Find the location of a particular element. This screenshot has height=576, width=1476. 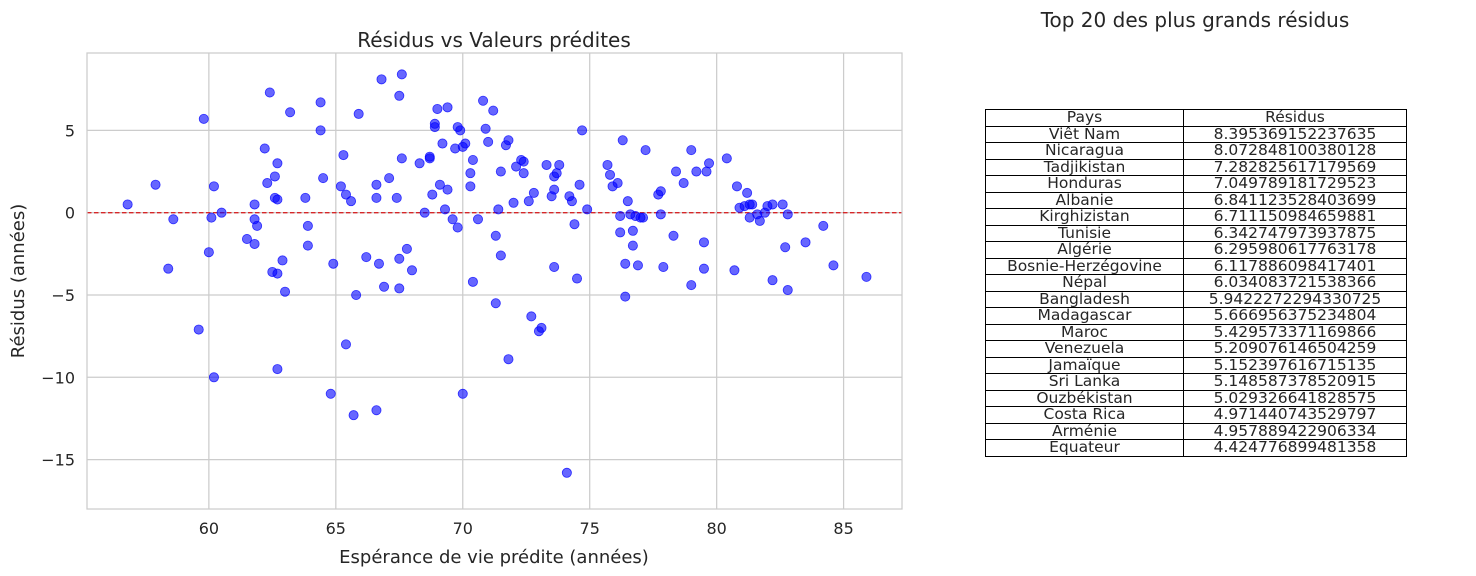

table-row: Jamaïque 5.152397616715135 is located at coordinates (1196, 365).